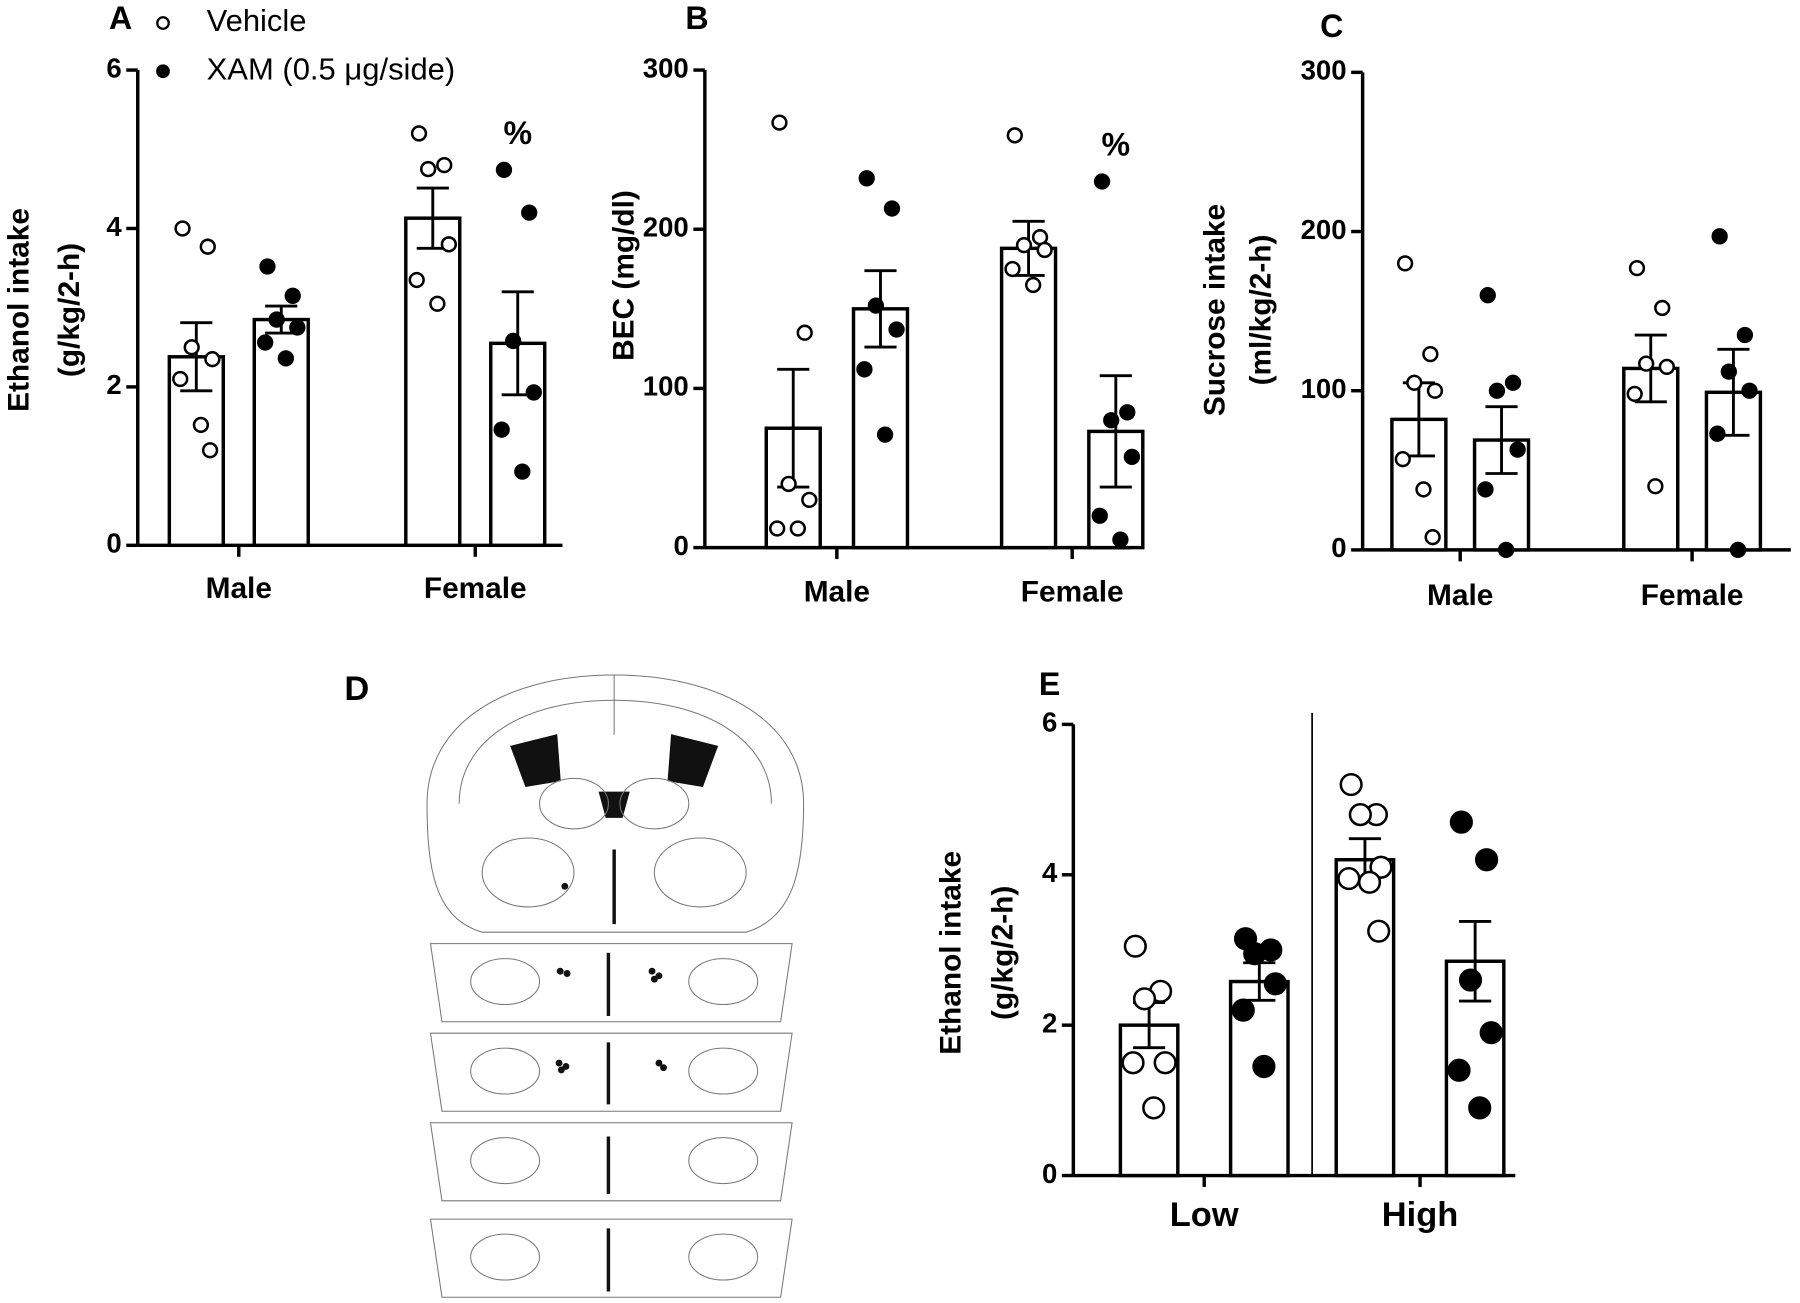  What do you see at coordinates (1261, 310) in the screenshot?
I see `y-axis-label: (ml/kg/2-h)` at bounding box center [1261, 310].